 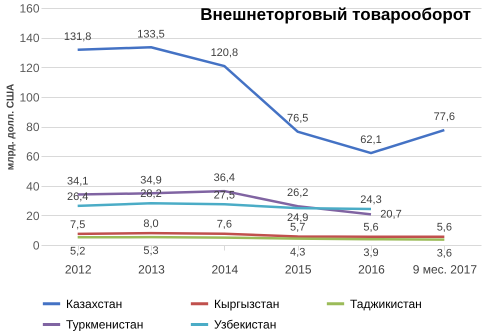 What do you see at coordinates (78, 36) in the screenshot?
I see `data-label: 131,8` at bounding box center [78, 36].